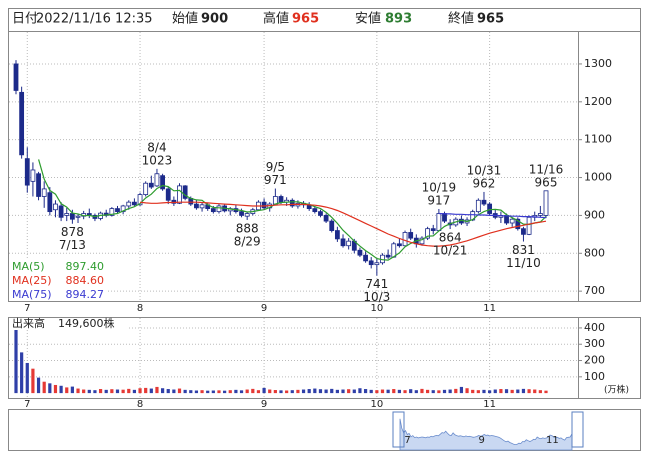  Describe the element at coordinates (72, 232) in the screenshot. I see `annotation-value: 878` at that location.